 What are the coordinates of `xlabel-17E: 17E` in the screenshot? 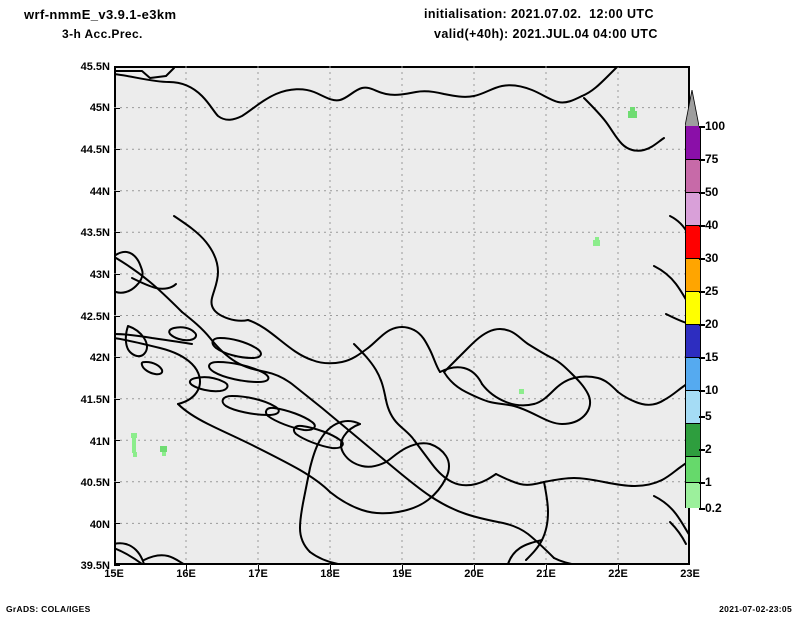 It's located at (258, 574).